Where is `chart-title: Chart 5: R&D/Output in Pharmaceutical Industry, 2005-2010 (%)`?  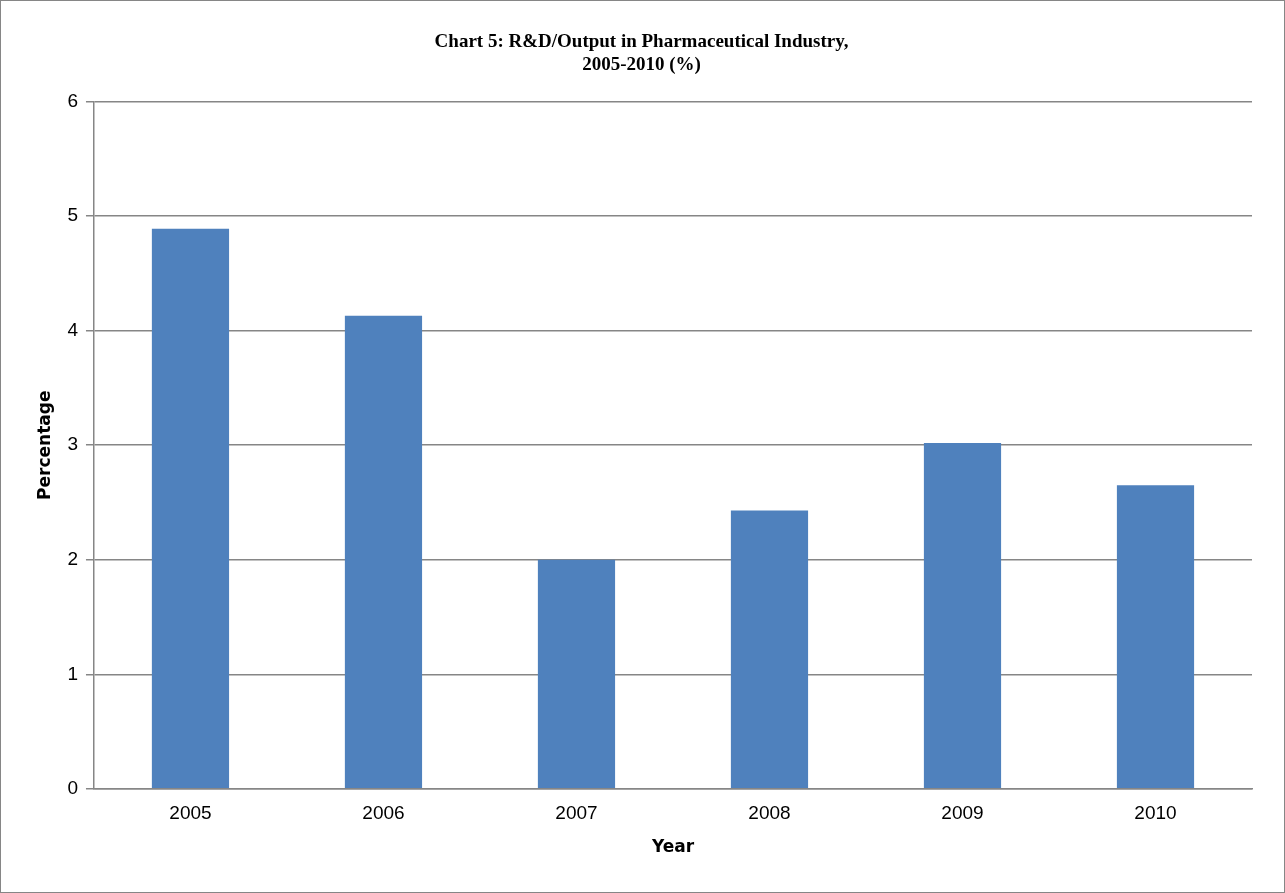
chart-title: Chart 5: R&D/Output in Pharmaceutical Industry, 2005-2010 (%) is located at coordinates (641, 53).